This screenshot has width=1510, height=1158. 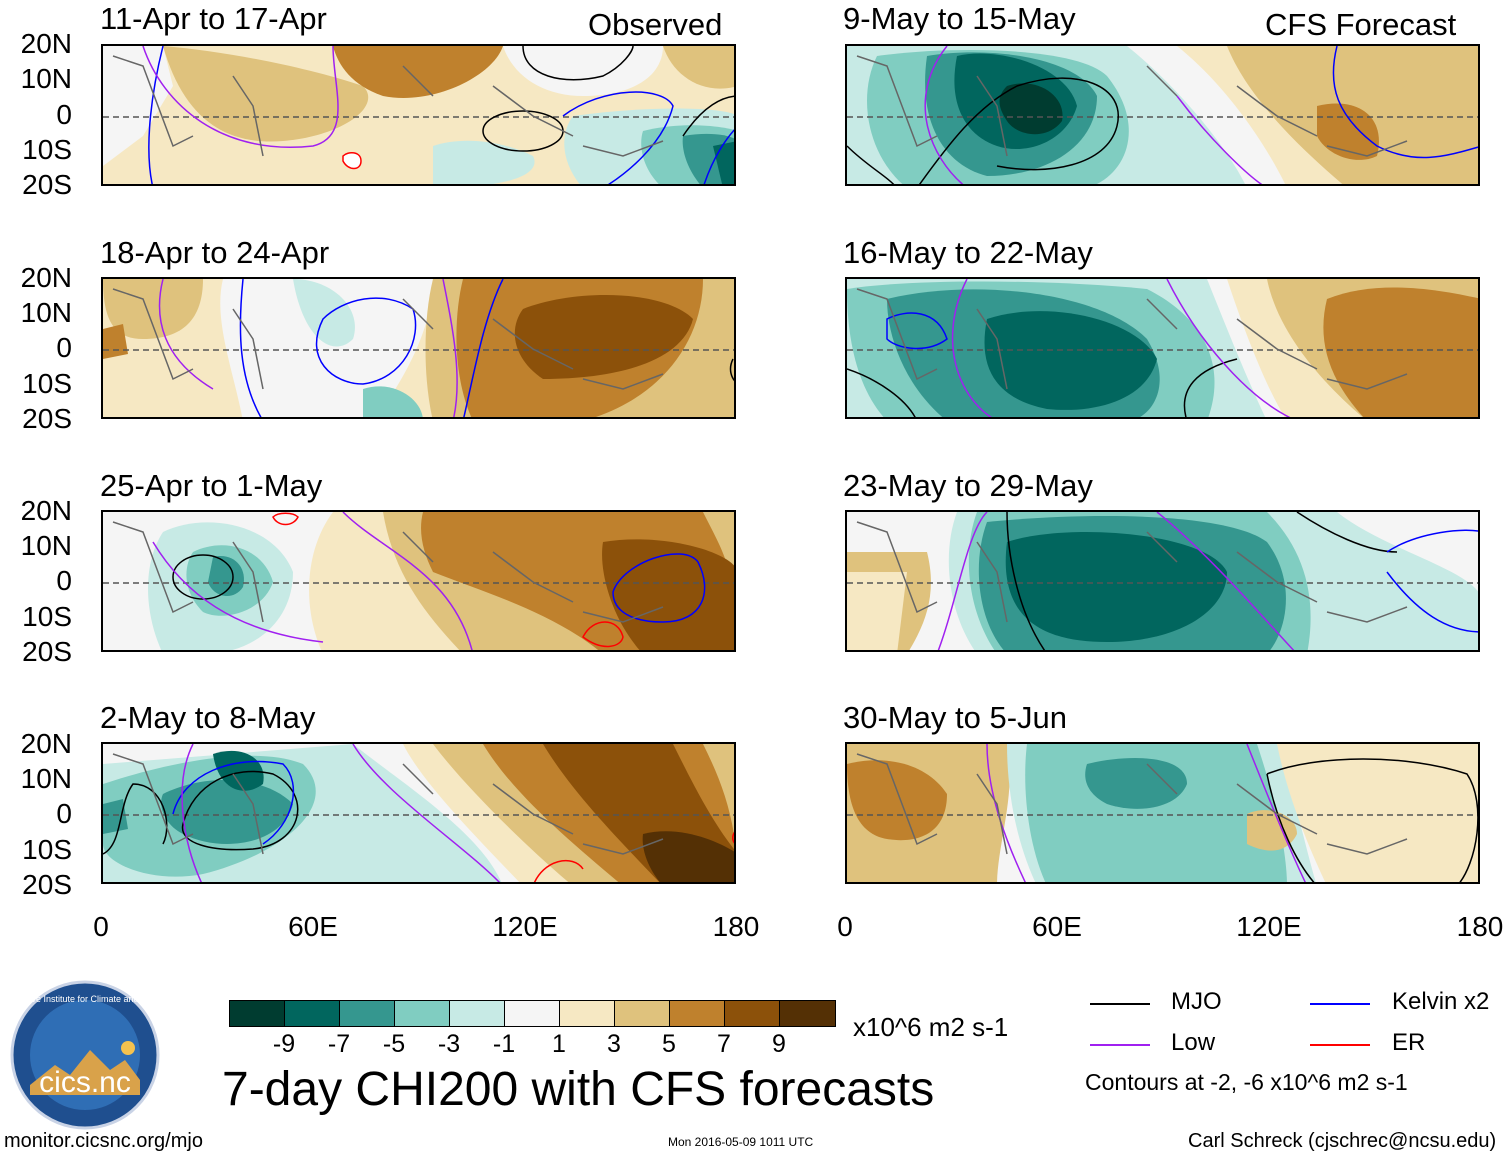 I want to click on panel-title: 11-Apr to 17-Apr, so click(x=213, y=18).